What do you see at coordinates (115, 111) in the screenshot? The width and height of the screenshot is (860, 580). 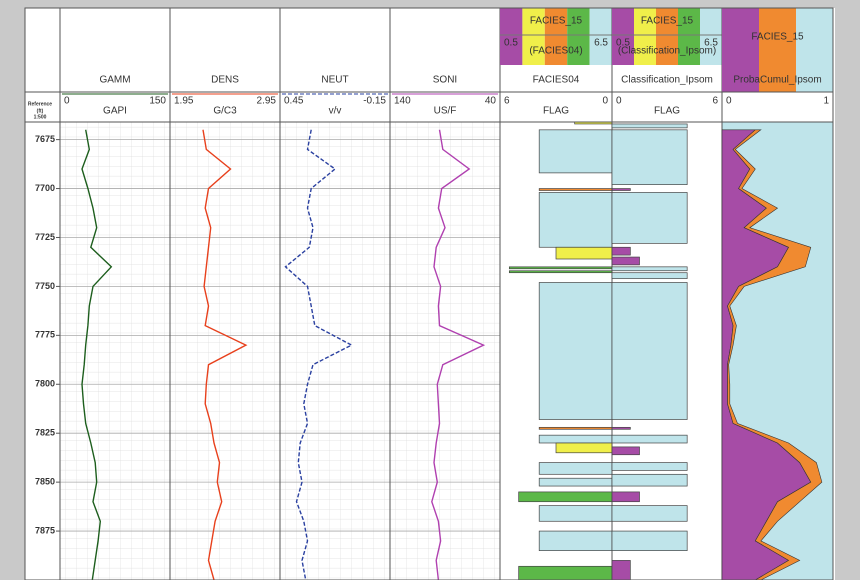 I see `unit: GAPI` at bounding box center [115, 111].